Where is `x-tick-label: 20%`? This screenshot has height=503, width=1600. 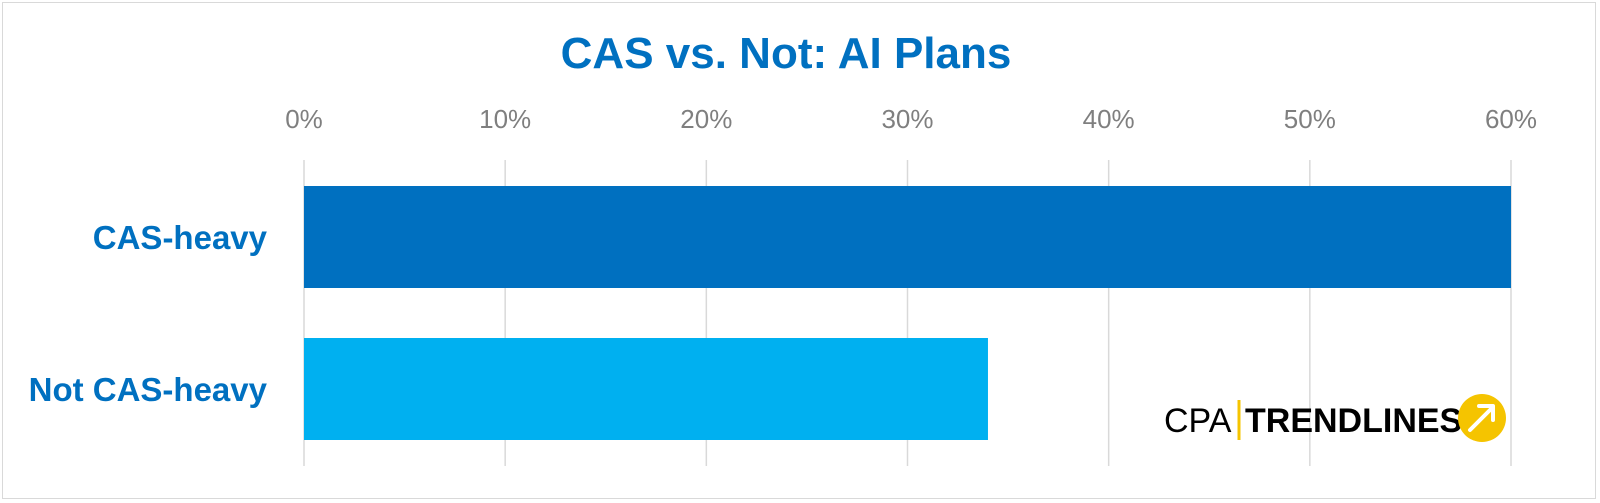 x-tick-label: 20% is located at coordinates (706, 119).